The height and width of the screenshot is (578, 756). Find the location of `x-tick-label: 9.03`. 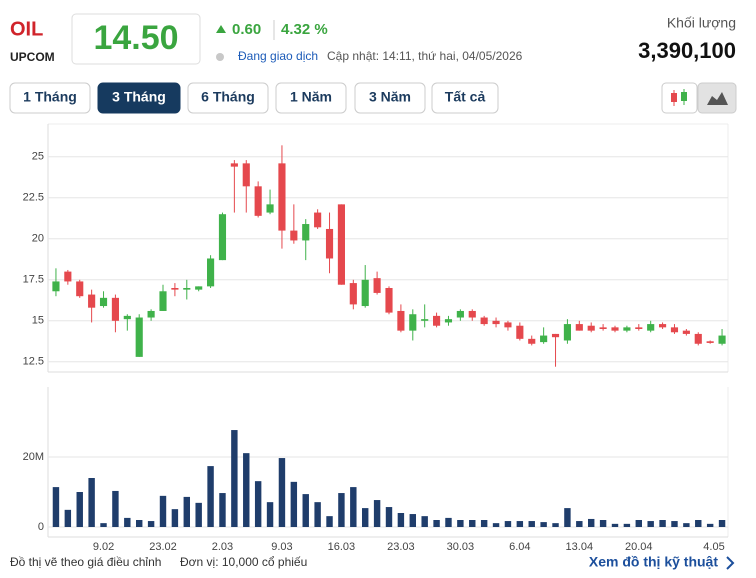

x-tick-label: 9.03 is located at coordinates (281, 547).